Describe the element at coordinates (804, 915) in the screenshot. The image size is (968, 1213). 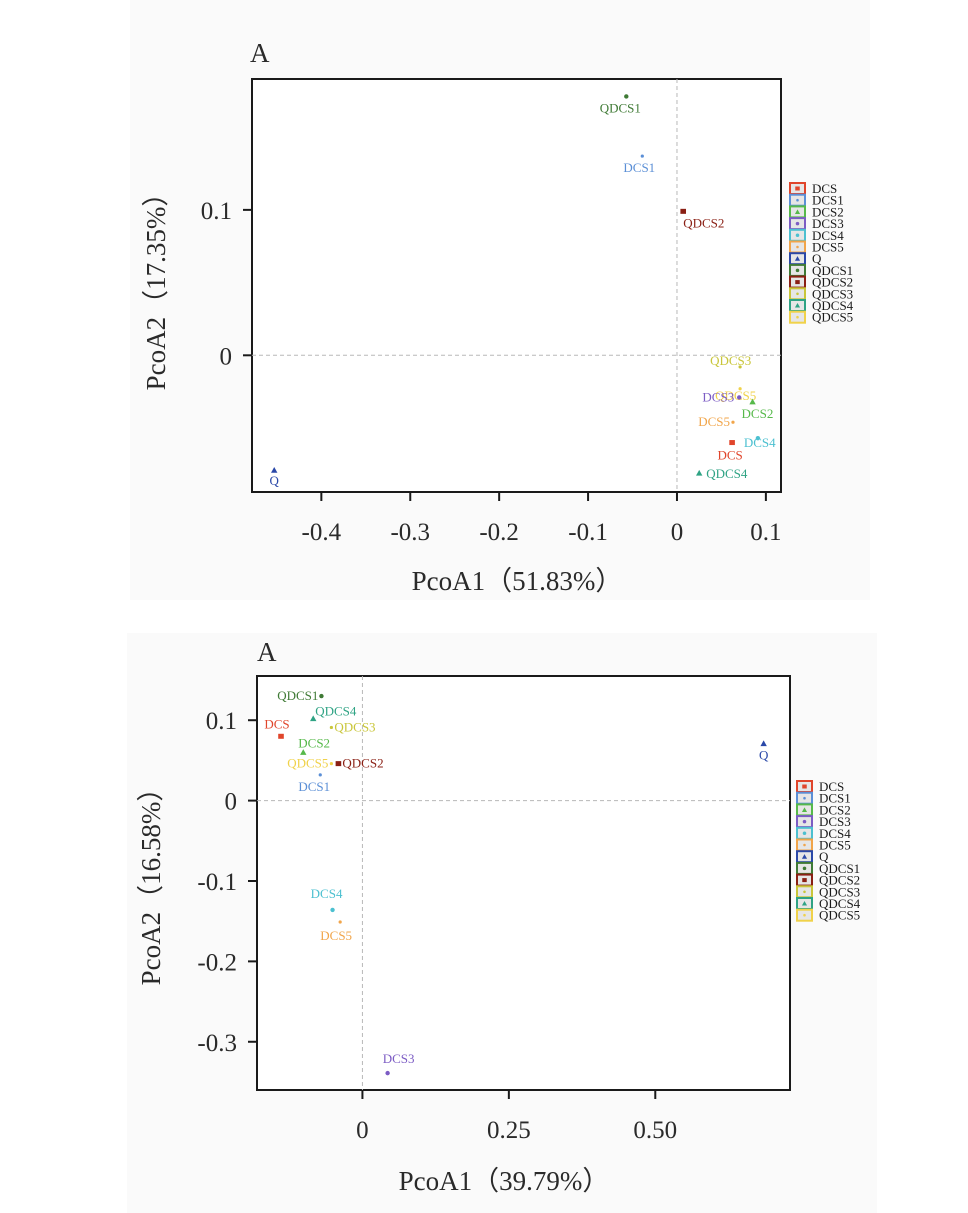
I see `bottom-legend-marker-qdcs5` at that location.